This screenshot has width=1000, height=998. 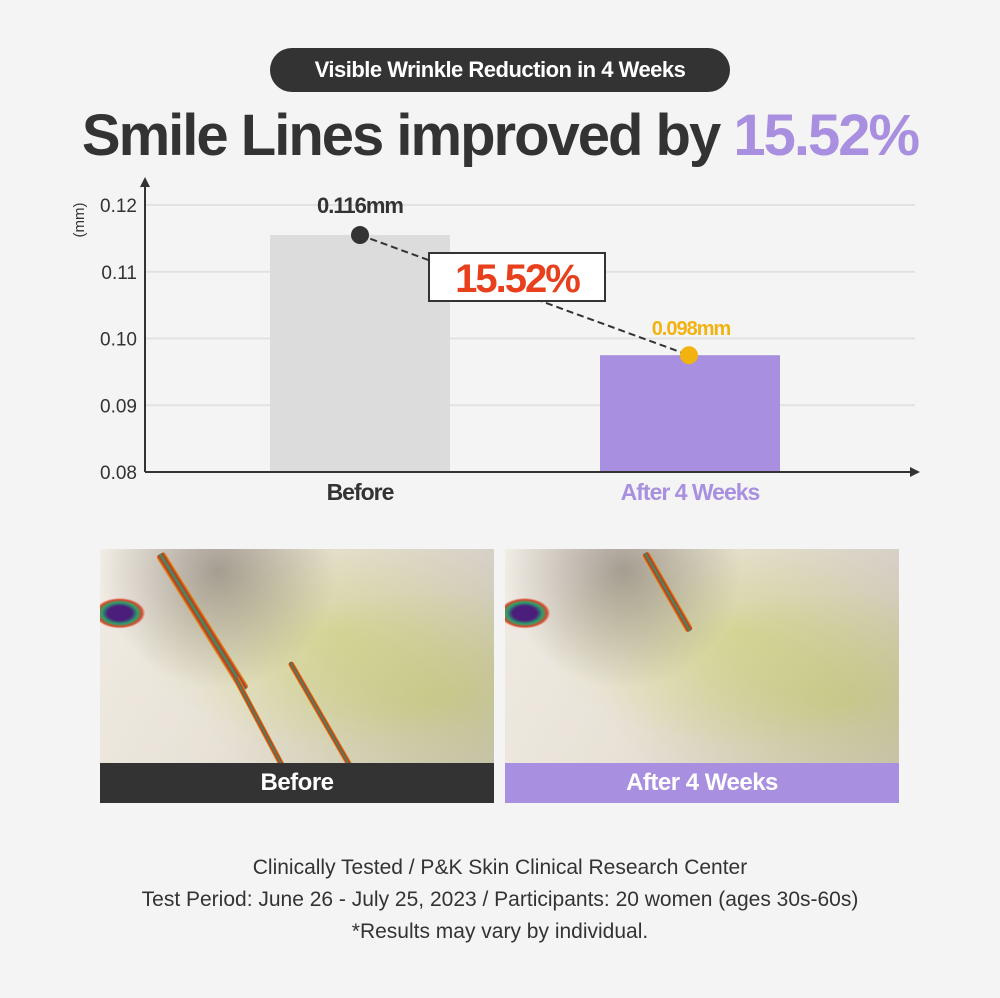 What do you see at coordinates (119, 273) in the screenshot?
I see `y-tick-label: 0.11` at bounding box center [119, 273].